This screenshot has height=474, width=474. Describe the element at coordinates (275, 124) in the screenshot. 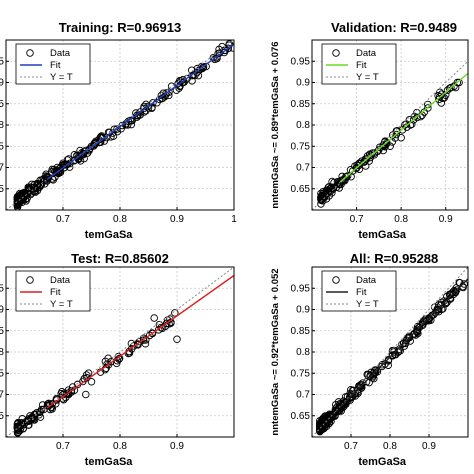

I see `y-axis-label: nntemGaSa ~= 0.89*temGaSa + 0.076` at that location.